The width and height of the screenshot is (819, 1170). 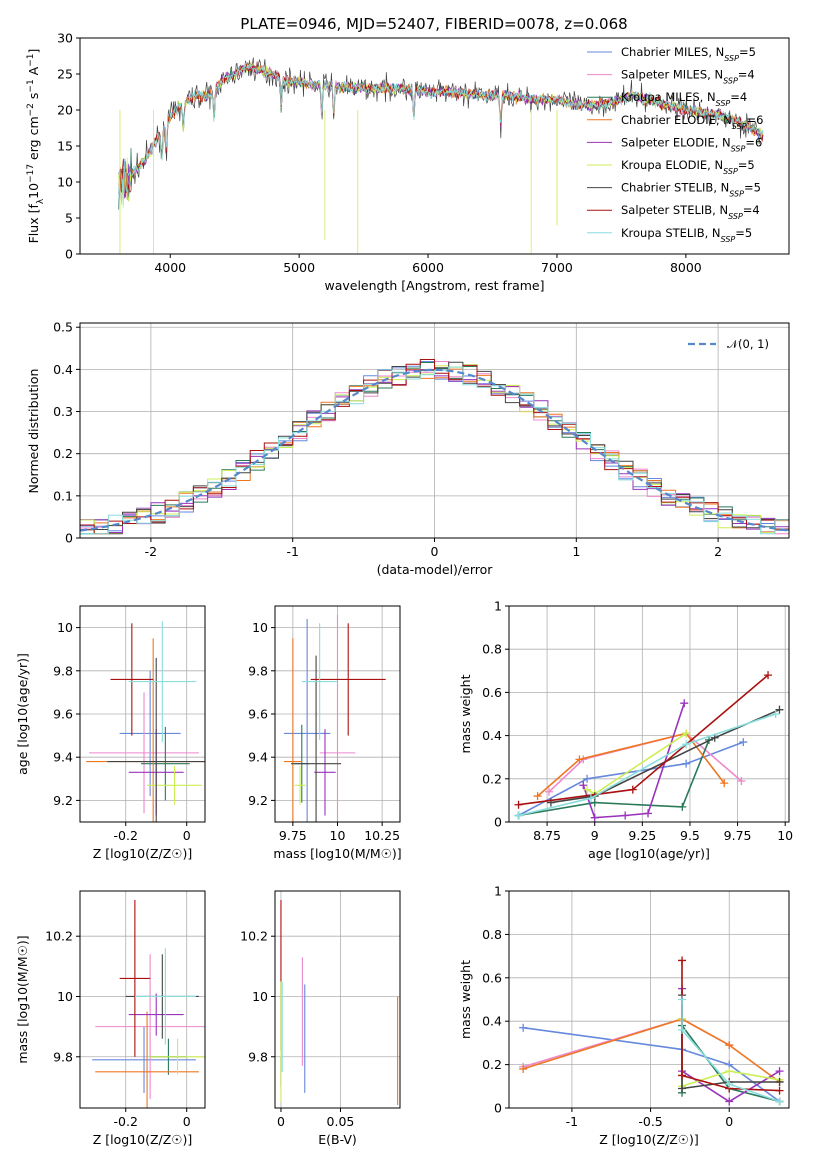 I want to click on age_vs_mass-xtick-label: 10.25, so click(x=382, y=835).